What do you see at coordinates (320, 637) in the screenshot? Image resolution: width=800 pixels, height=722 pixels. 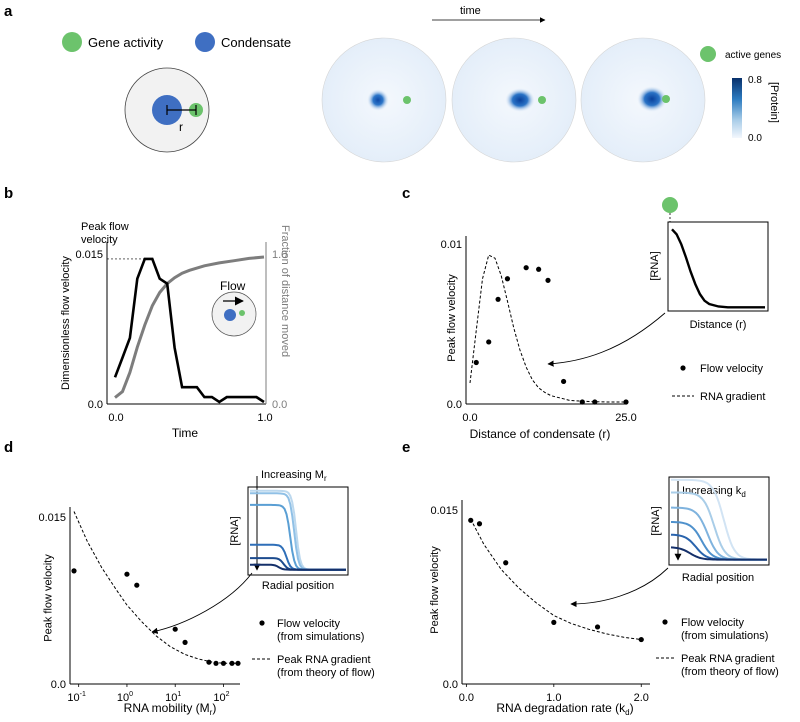 I see `d-legend-points-2: (from simulations)` at bounding box center [320, 637].